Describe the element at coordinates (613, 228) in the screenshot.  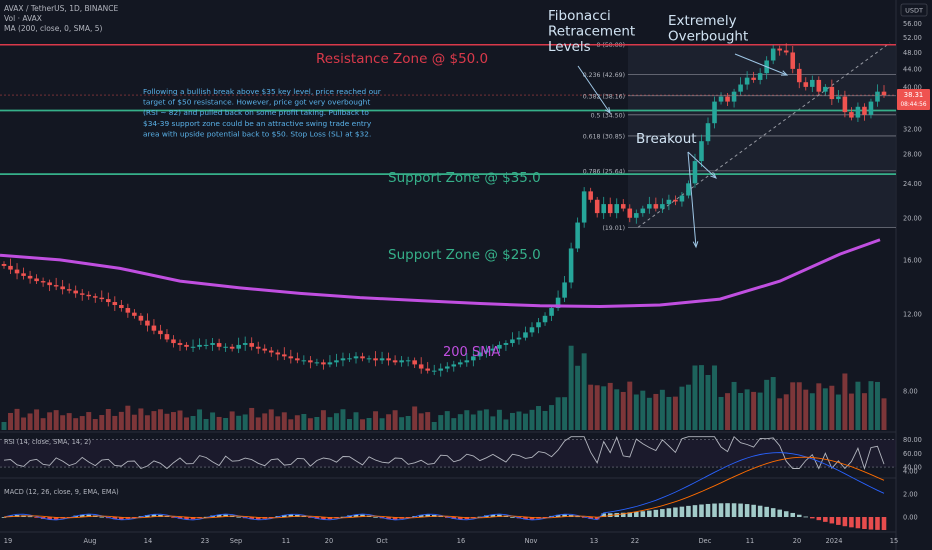
I see `fib-level-label: (19.01)` at that location.